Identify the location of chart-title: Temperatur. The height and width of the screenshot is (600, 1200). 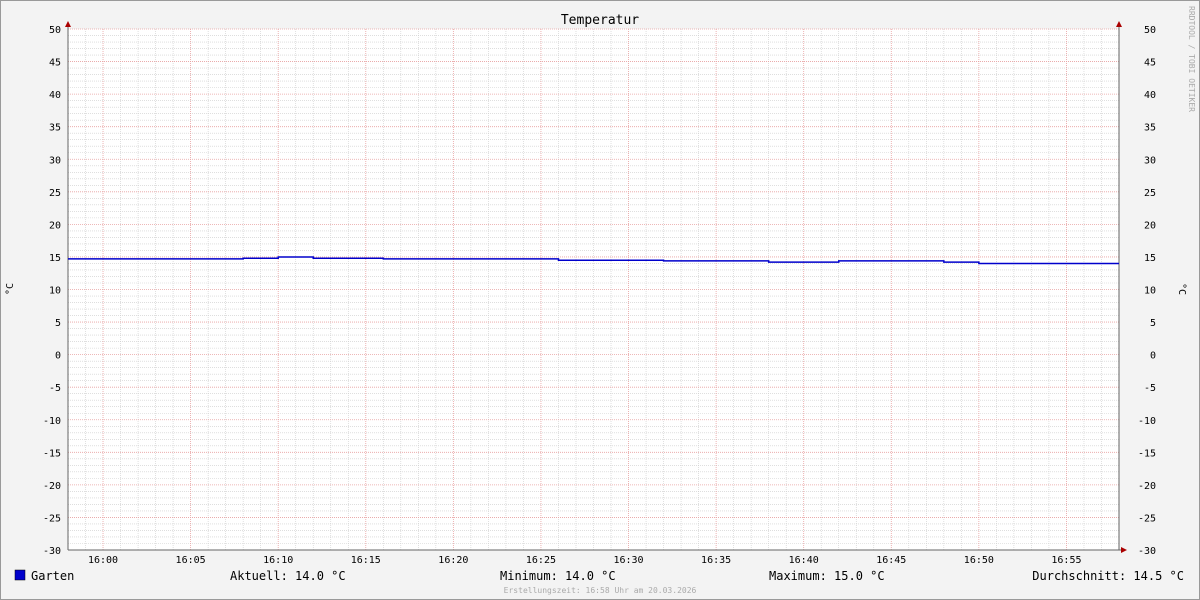
(600, 20).